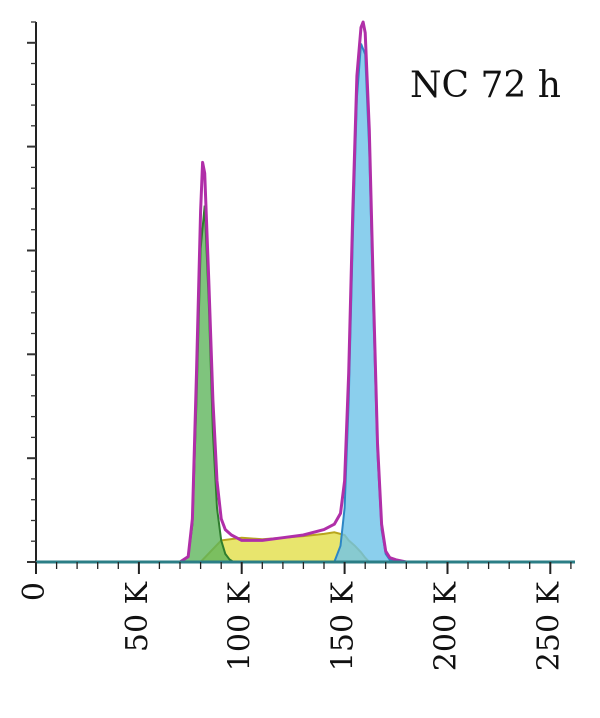 The height and width of the screenshot is (718, 600). I want to click on x-tick-label: 200 K, so click(446, 626).